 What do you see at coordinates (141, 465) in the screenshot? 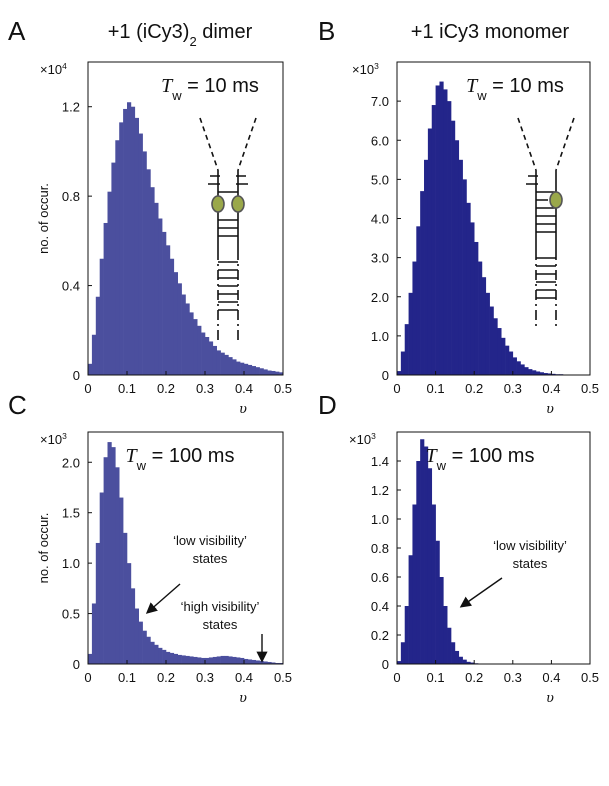
I see `tw-annotation-part: w` at bounding box center [141, 465].